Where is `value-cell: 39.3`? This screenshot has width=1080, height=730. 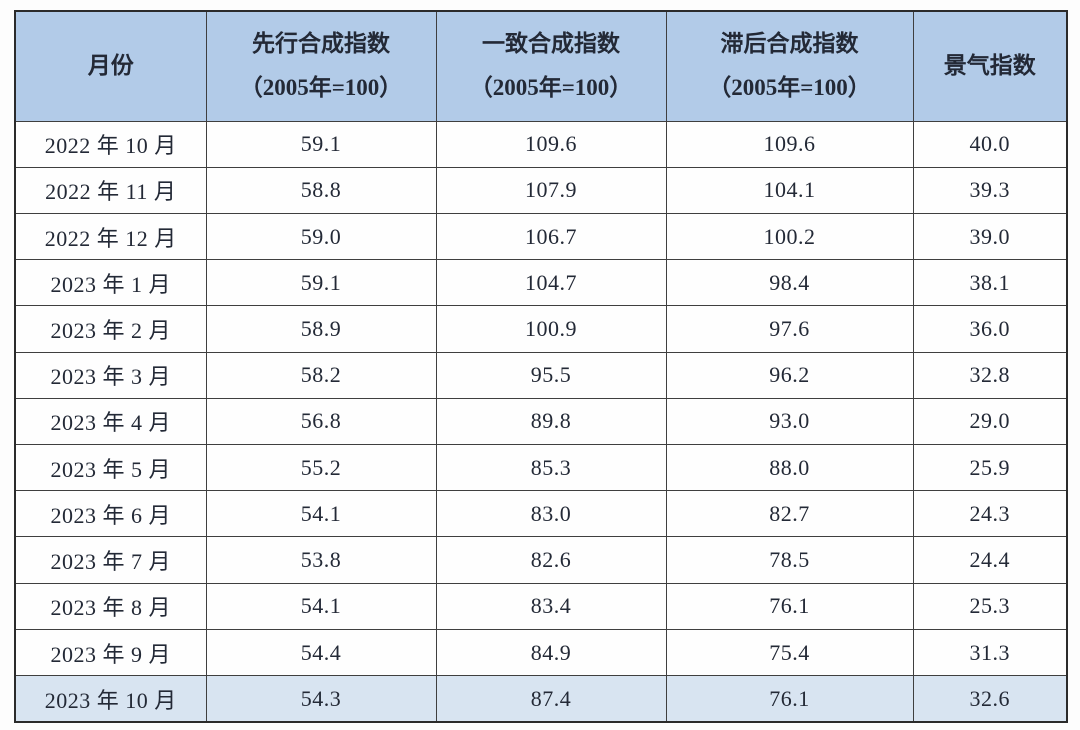
value-cell: 39.3 is located at coordinates (990, 190).